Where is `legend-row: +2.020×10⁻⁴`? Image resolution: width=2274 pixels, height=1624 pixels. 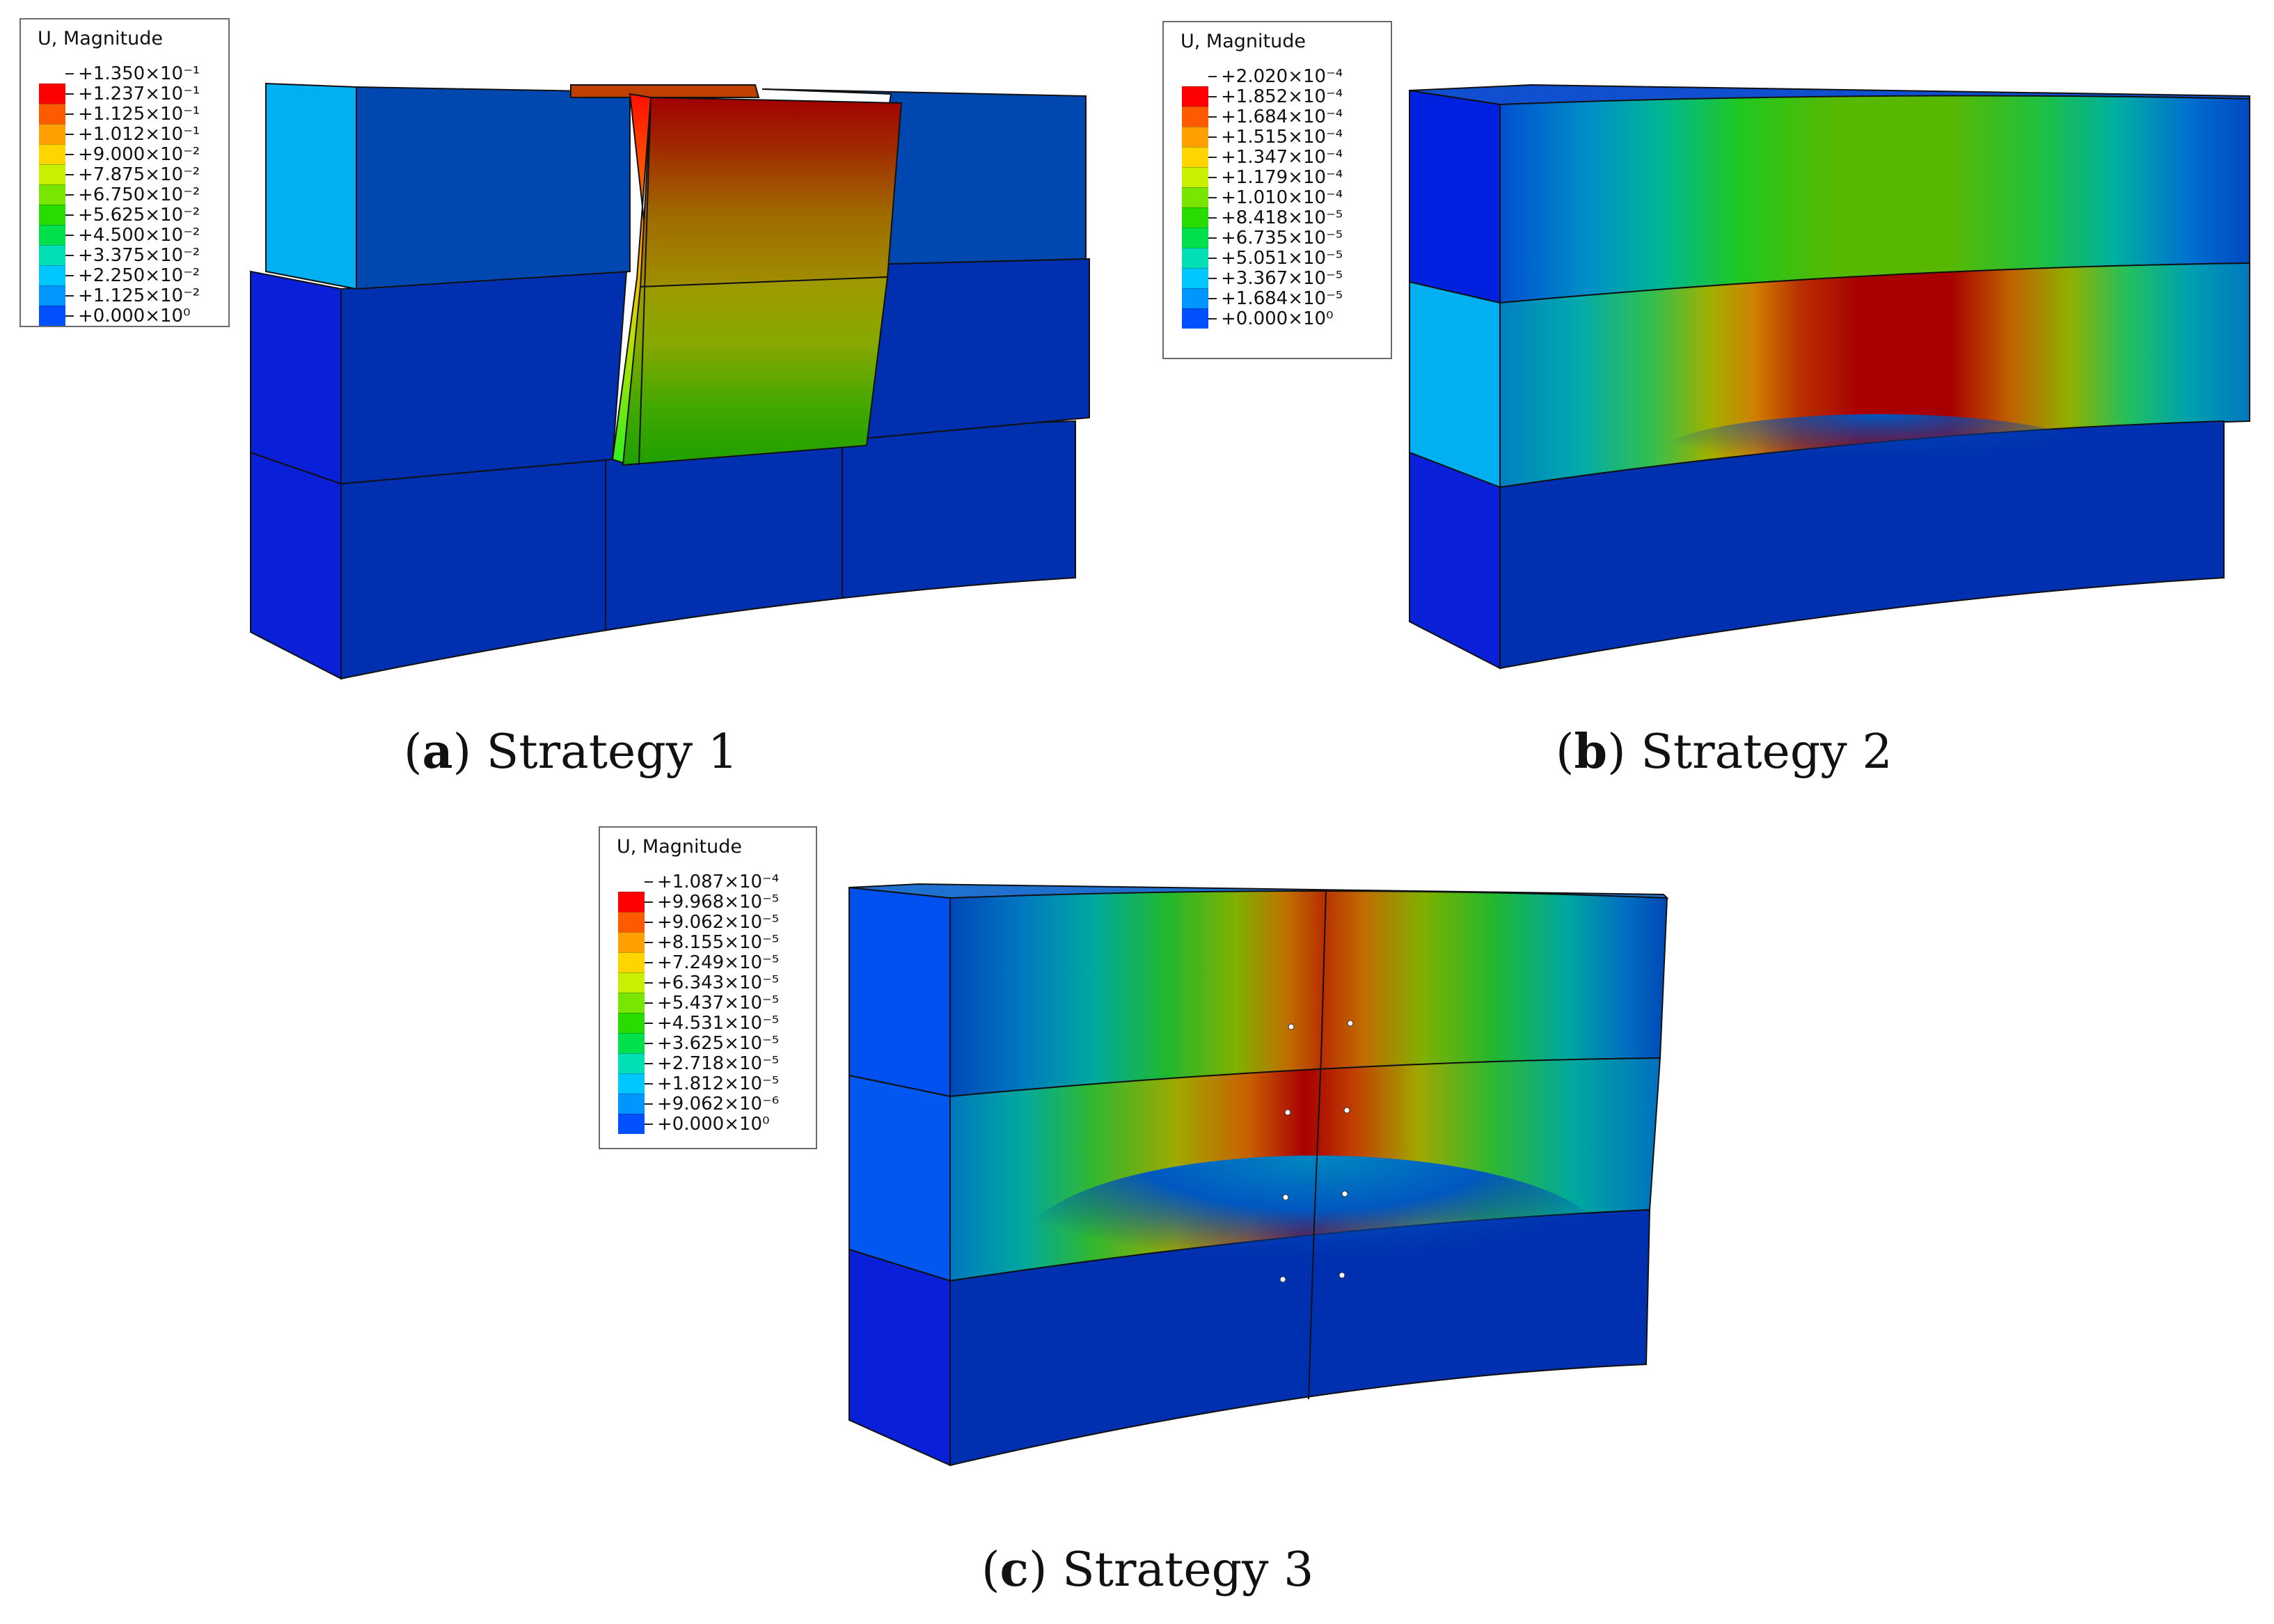
legend-row: +2.020×10⁻⁴ is located at coordinates (1277, 86).